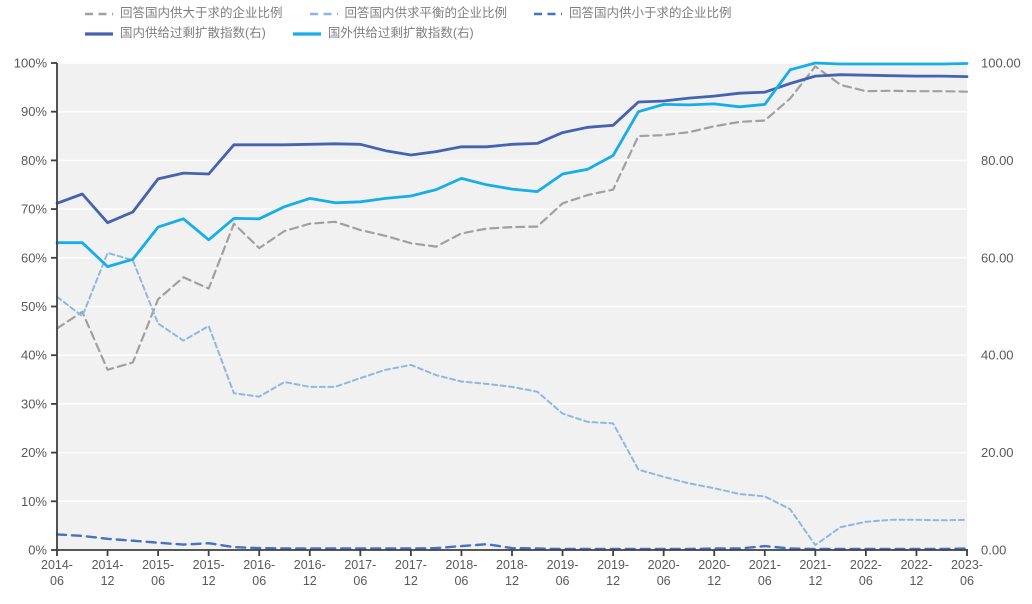 This screenshot has height=604, width=1032. I want to click on x-axis-tick-label: 2020-12, so click(714, 573).